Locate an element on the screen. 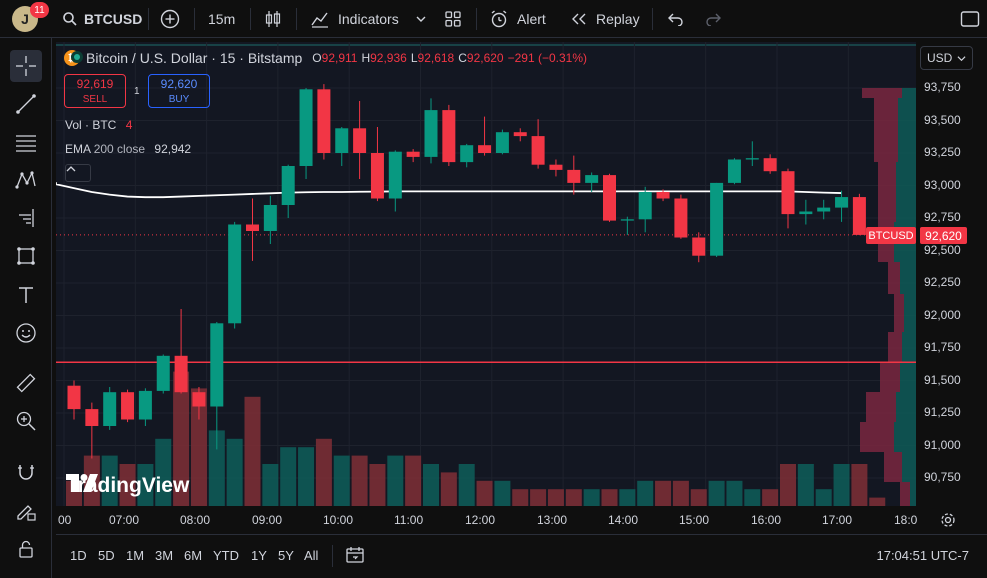  symbol-title: Bitcoin / U.S. Dollar · 15 · Bitstamp is located at coordinates (194, 58).